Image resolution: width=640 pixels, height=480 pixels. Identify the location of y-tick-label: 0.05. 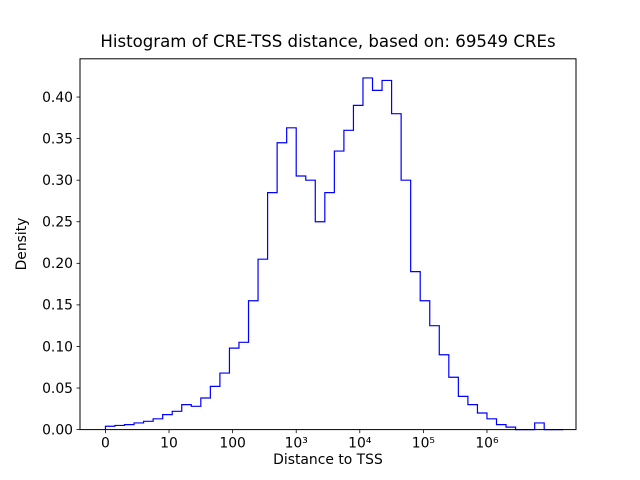
(57, 389).